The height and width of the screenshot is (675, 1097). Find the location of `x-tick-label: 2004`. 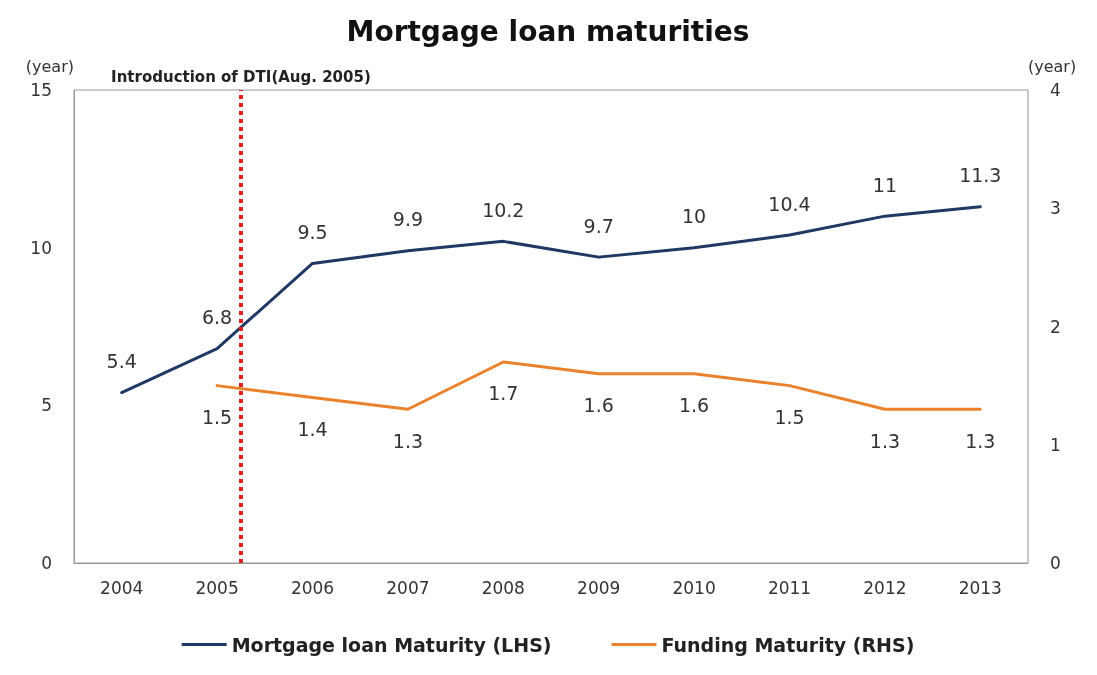

x-tick-label: 2004 is located at coordinates (122, 587).